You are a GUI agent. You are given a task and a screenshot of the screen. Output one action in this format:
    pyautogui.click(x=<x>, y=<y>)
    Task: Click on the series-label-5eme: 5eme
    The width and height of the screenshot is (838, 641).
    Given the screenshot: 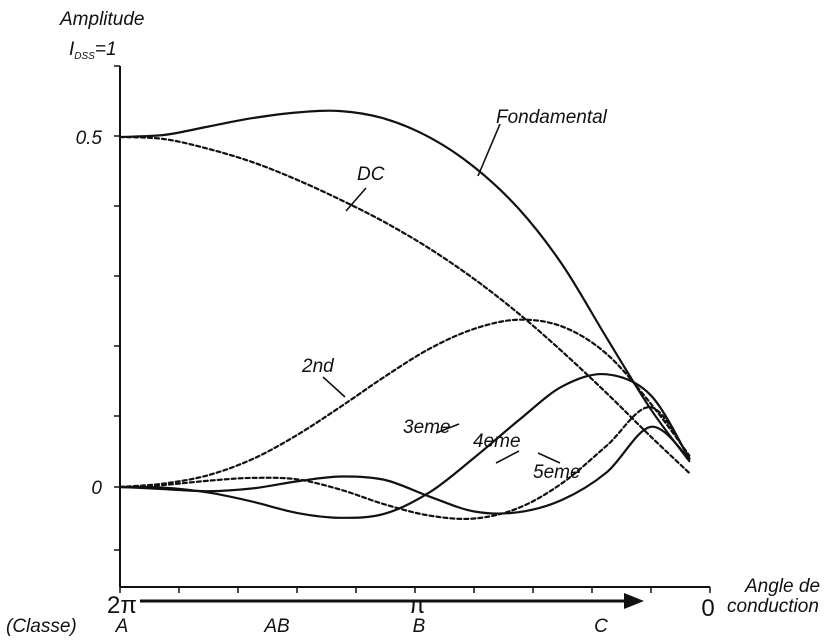 What is the action you would take?
    pyautogui.click(x=557, y=472)
    